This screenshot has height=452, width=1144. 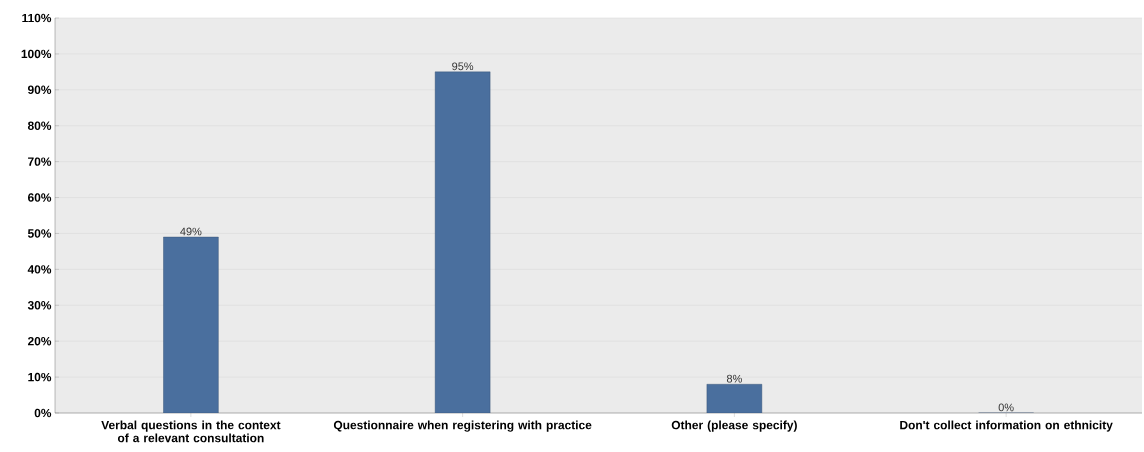 What do you see at coordinates (734, 426) in the screenshot?
I see `x-tick-label: Other (please specify)` at bounding box center [734, 426].